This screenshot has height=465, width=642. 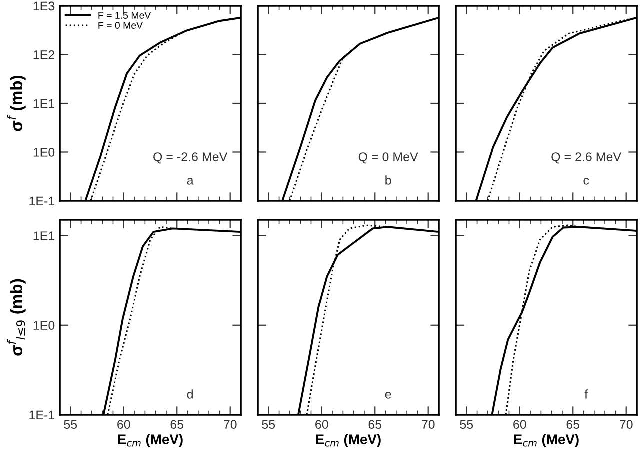 What do you see at coordinates (388, 395) in the screenshot?
I see `annotation: e` at bounding box center [388, 395].